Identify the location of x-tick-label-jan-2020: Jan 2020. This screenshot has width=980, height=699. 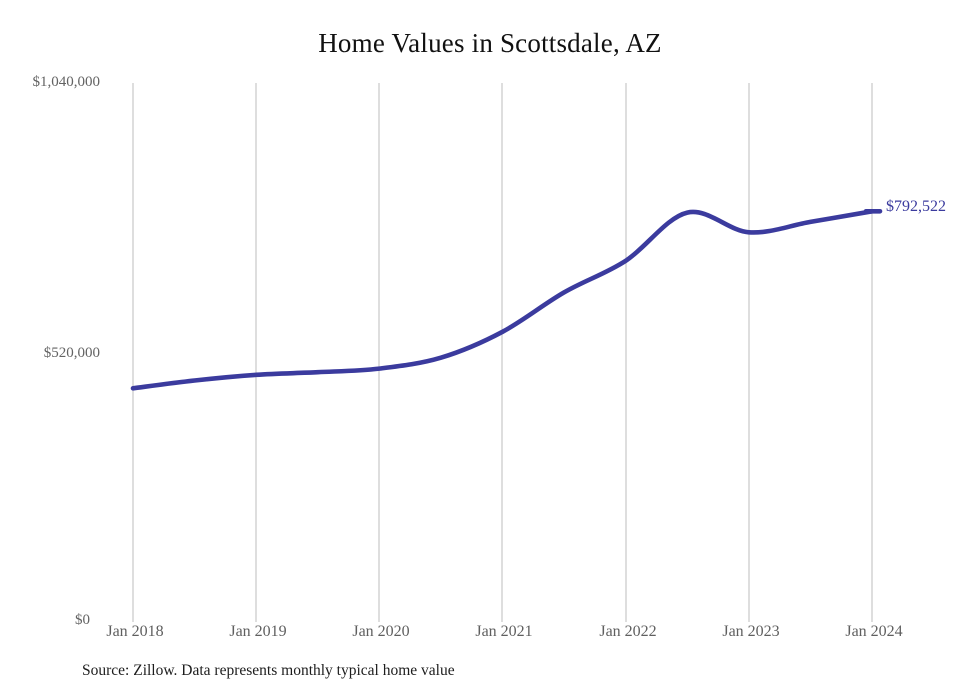
(381, 631).